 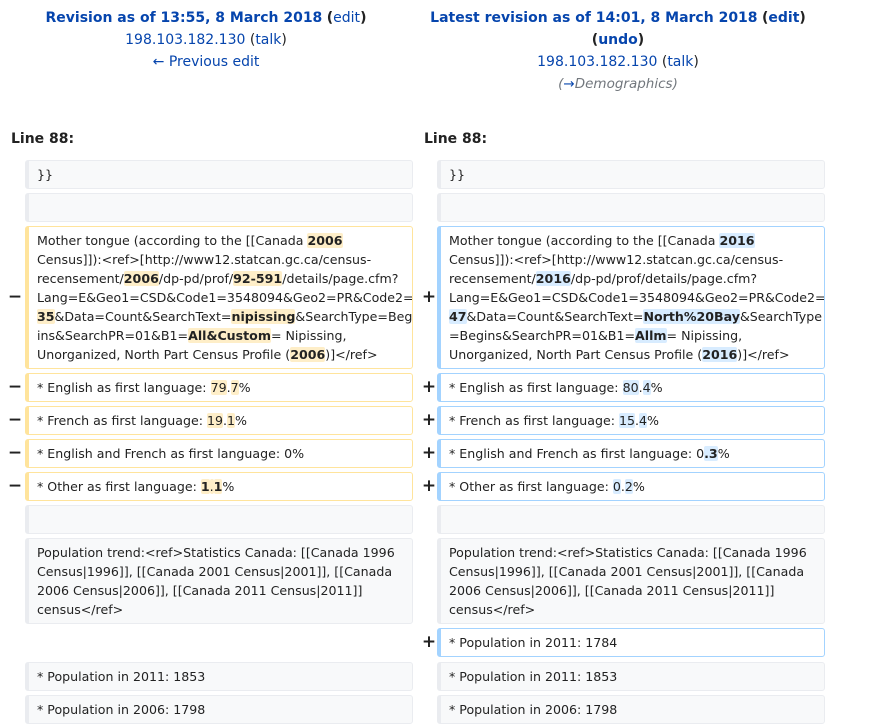 I want to click on context-population-2006-left: * Population in 2006: 1798, so click(x=219, y=709).